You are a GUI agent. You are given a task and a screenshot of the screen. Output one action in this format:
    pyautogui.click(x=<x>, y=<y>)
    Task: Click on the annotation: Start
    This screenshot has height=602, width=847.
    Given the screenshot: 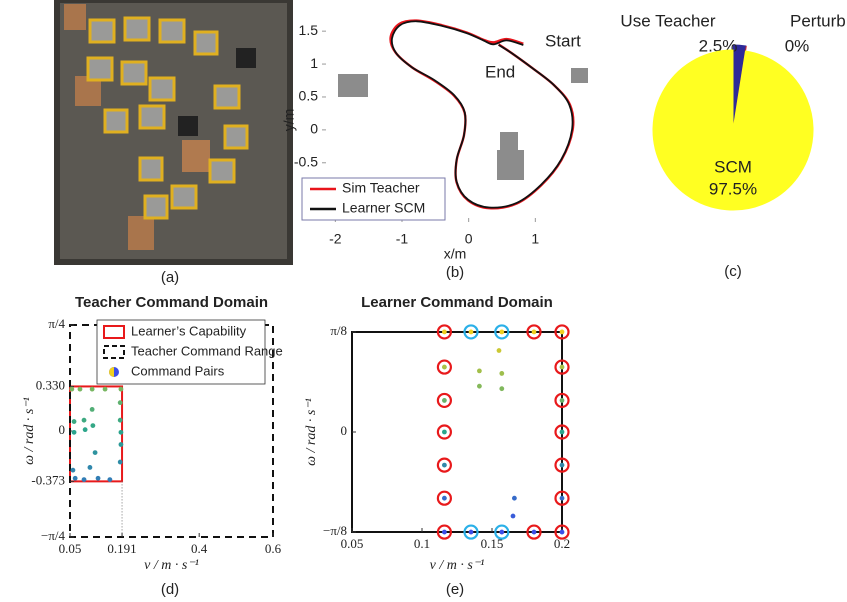 What is the action you would take?
    pyautogui.click(x=563, y=40)
    